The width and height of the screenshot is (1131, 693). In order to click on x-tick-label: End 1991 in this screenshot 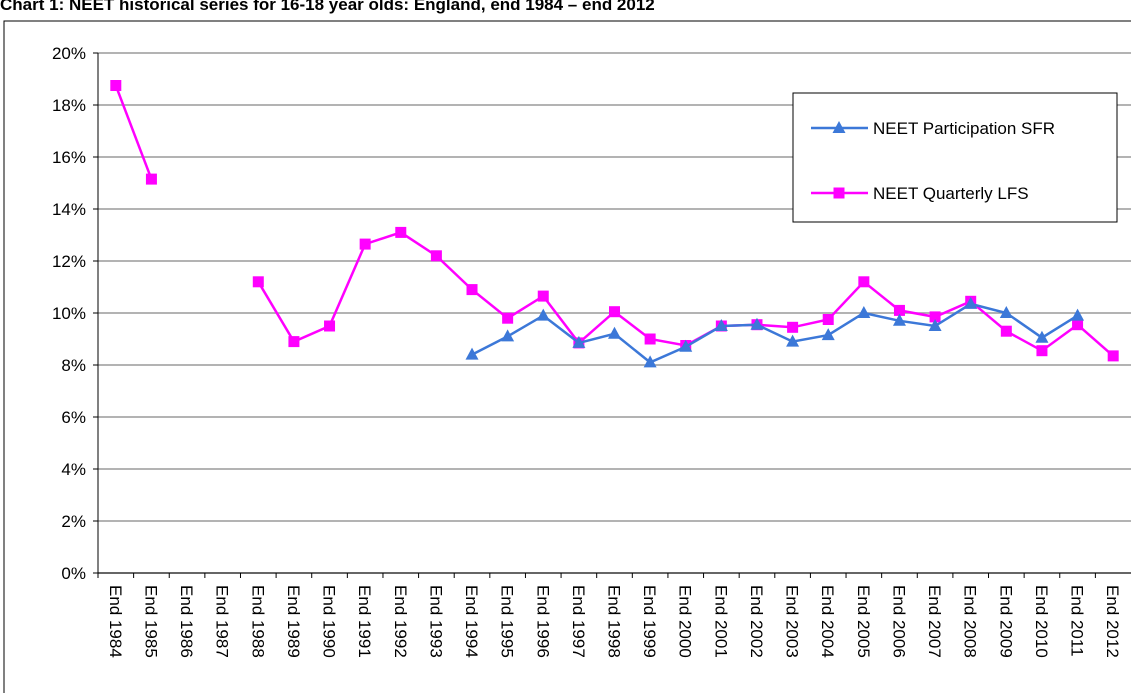, I will do `click(364, 621)`.